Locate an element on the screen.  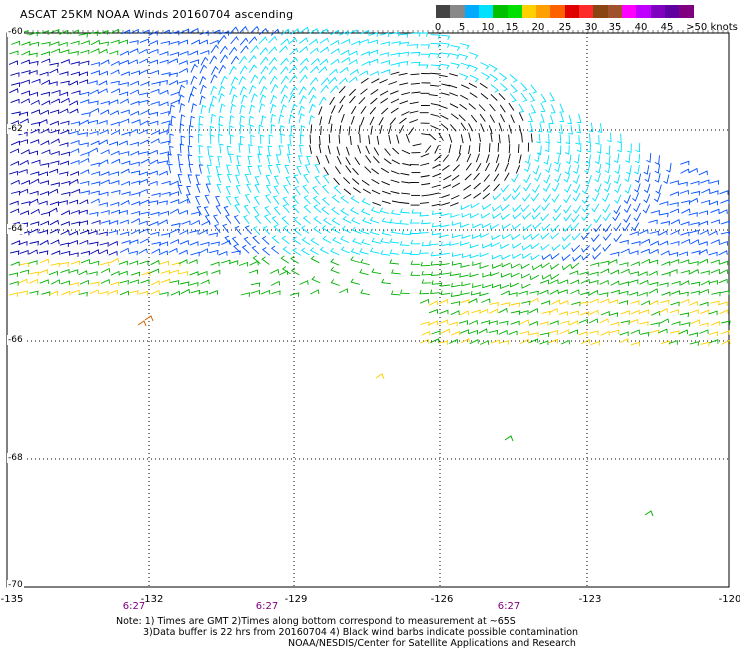
time-label: 6:27 is located at coordinates (509, 606).